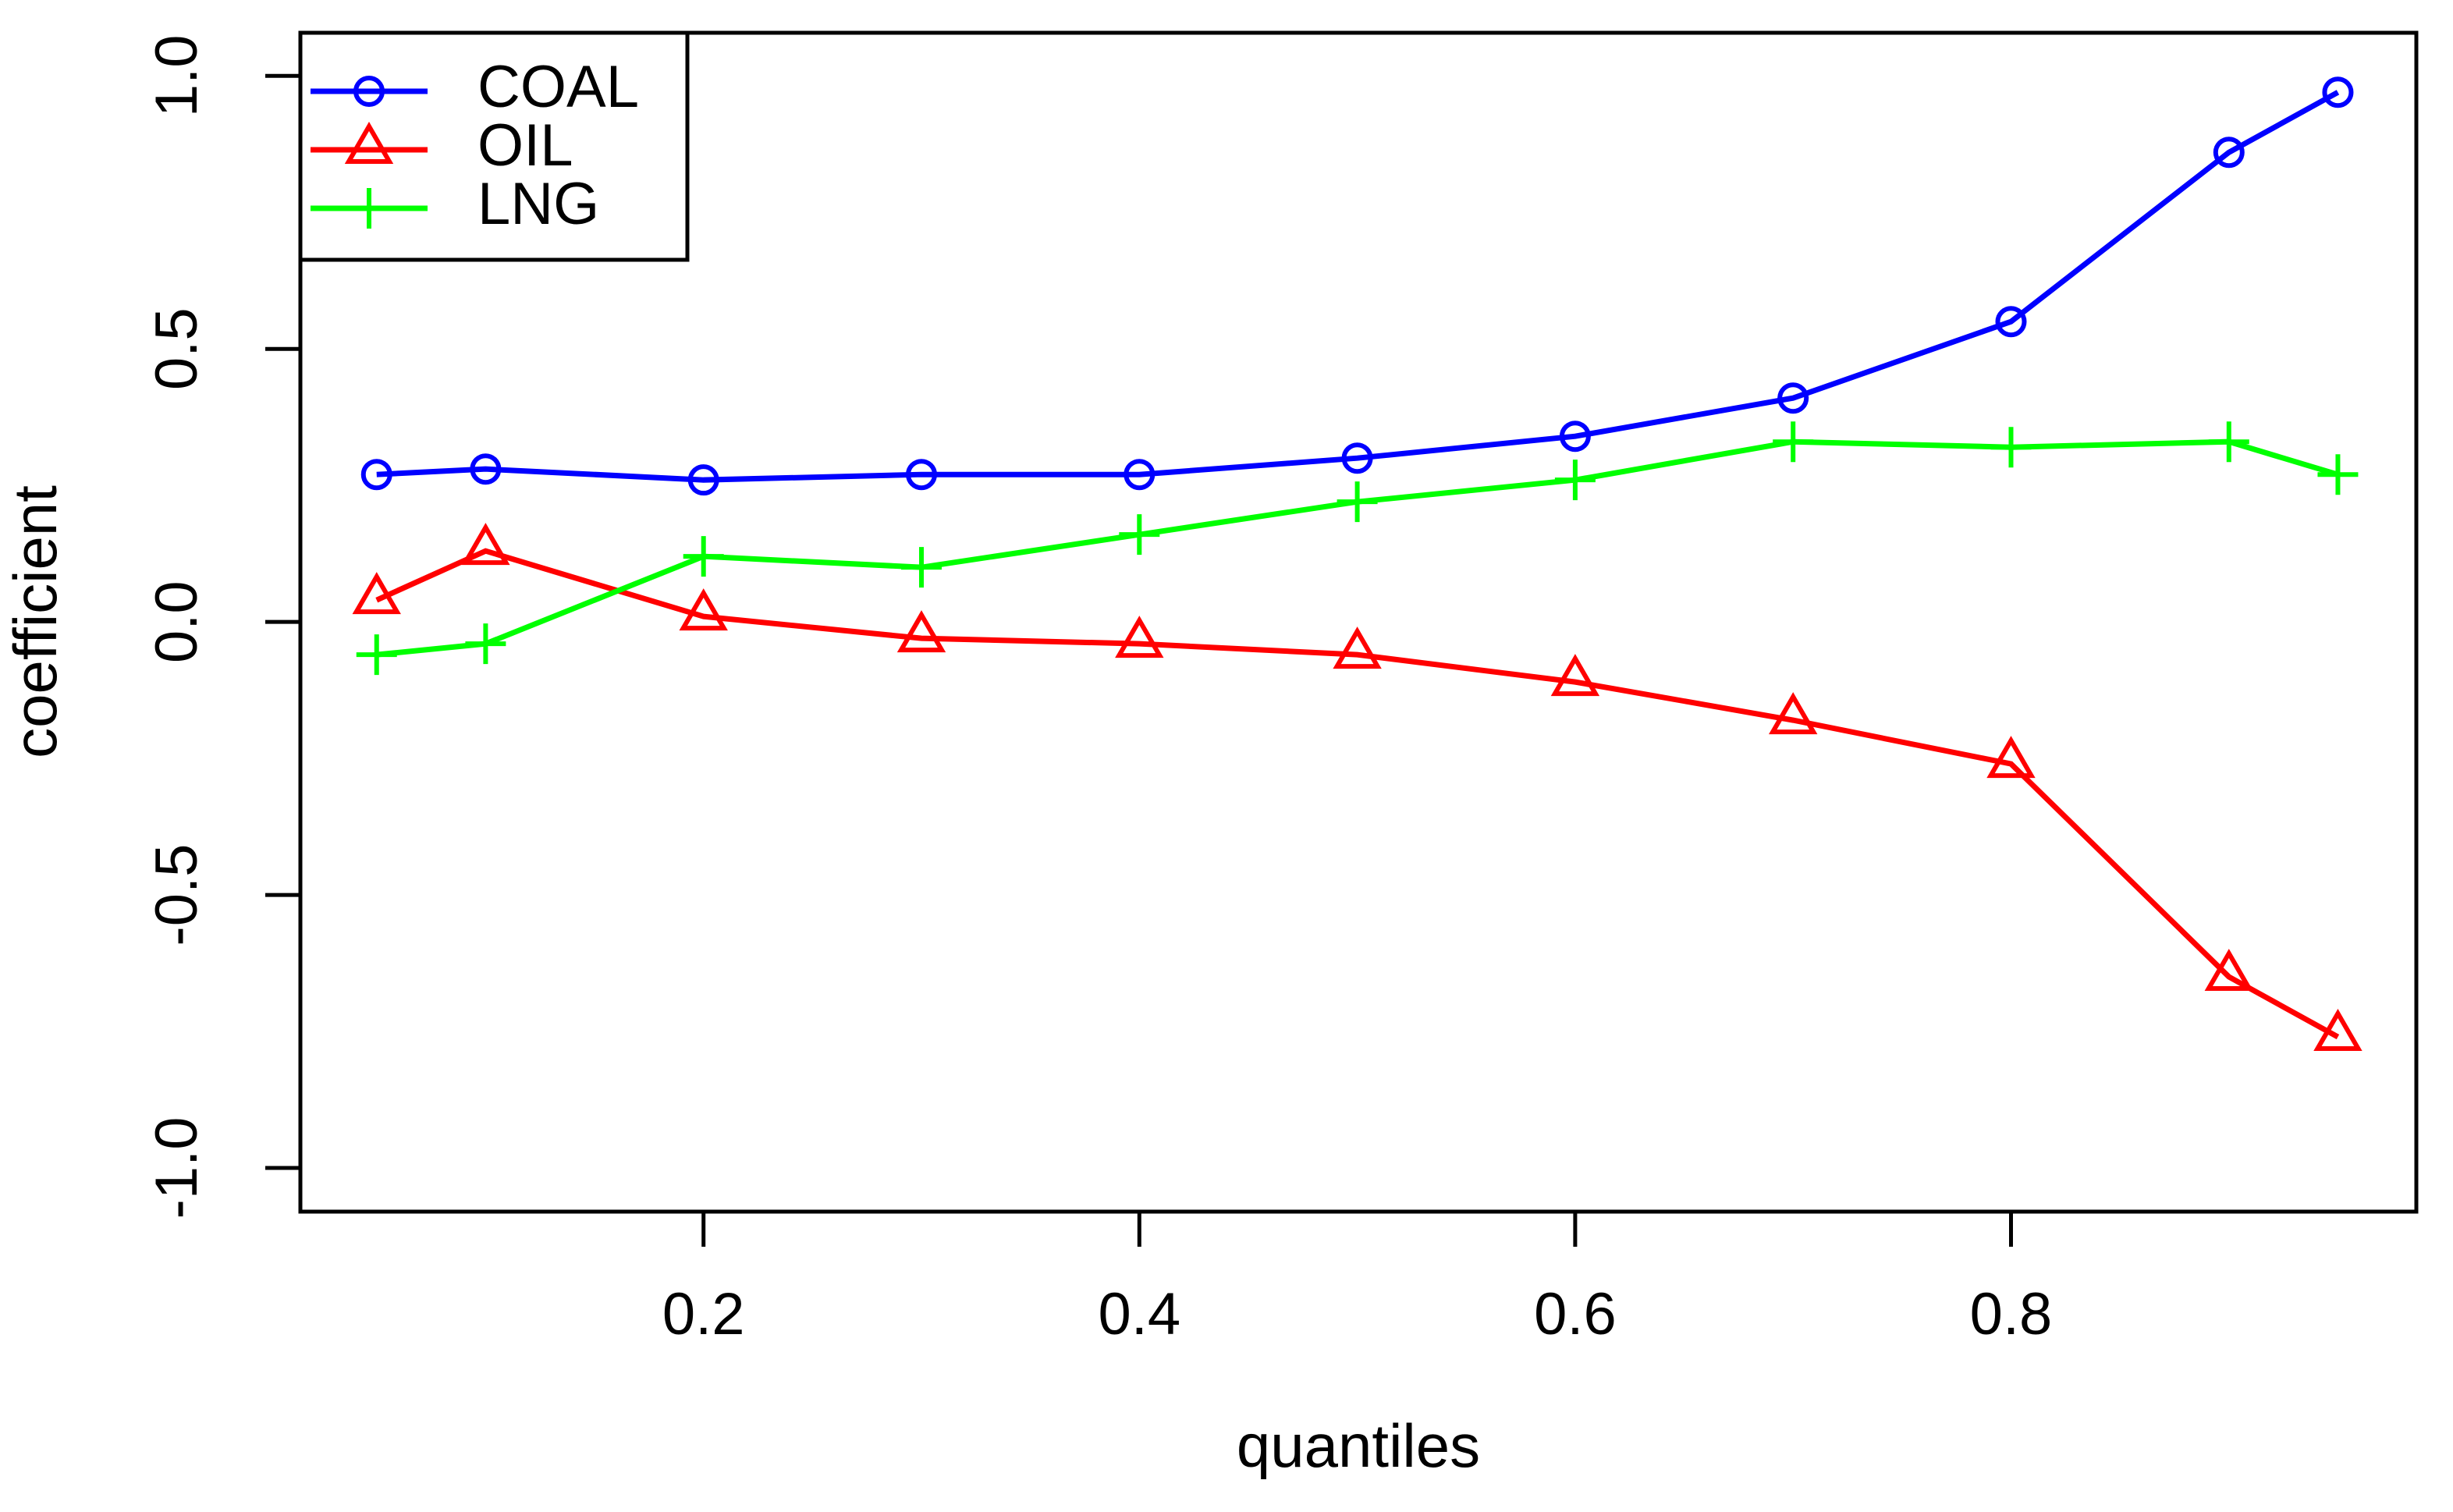 This screenshot has height=1512, width=2453. Describe the element at coordinates (538, 204) in the screenshot. I see `legend-label-lng: LNG` at that location.